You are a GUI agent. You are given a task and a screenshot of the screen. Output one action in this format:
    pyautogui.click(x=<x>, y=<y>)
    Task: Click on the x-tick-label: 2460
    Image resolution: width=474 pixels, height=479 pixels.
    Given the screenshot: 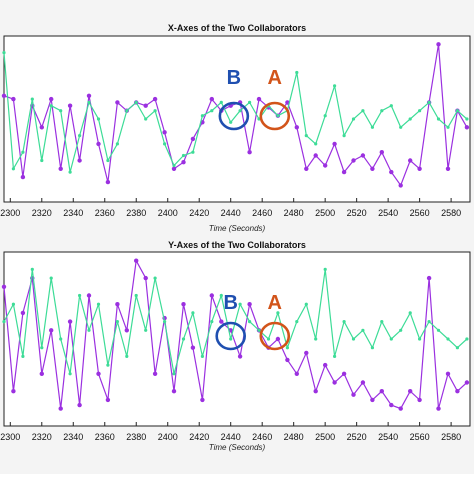 What is the action you would take?
    pyautogui.click(x=262, y=437)
    